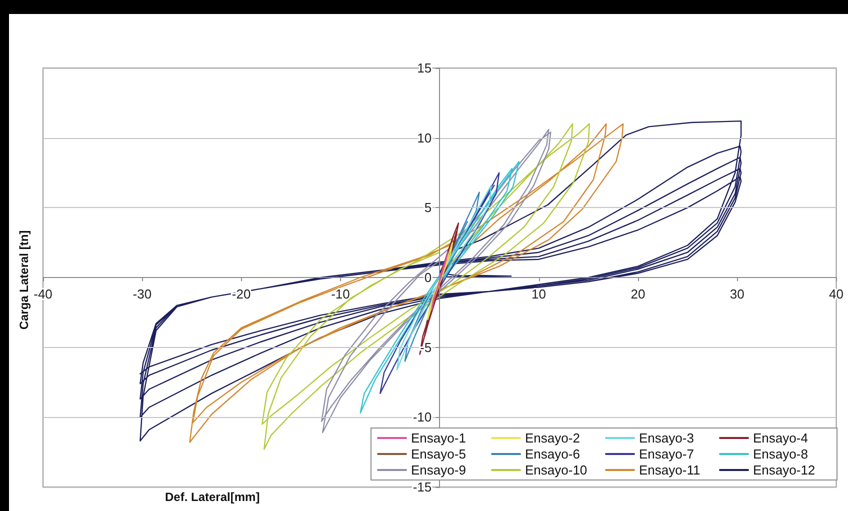 This screenshot has height=511, width=848. I want to click on legend-label: Ensayo-6, so click(552, 454).